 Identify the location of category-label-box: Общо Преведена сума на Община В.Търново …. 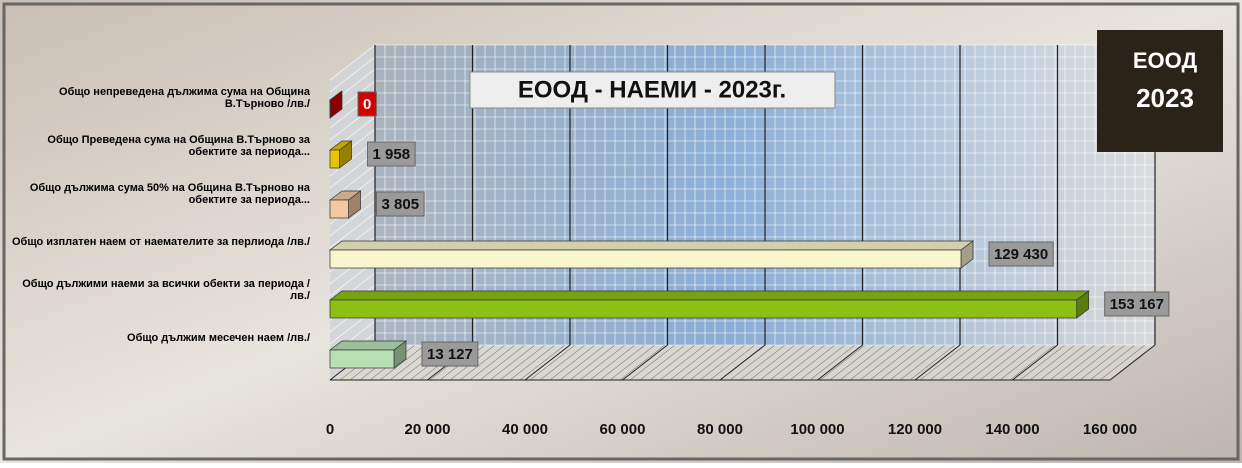
(178, 146).